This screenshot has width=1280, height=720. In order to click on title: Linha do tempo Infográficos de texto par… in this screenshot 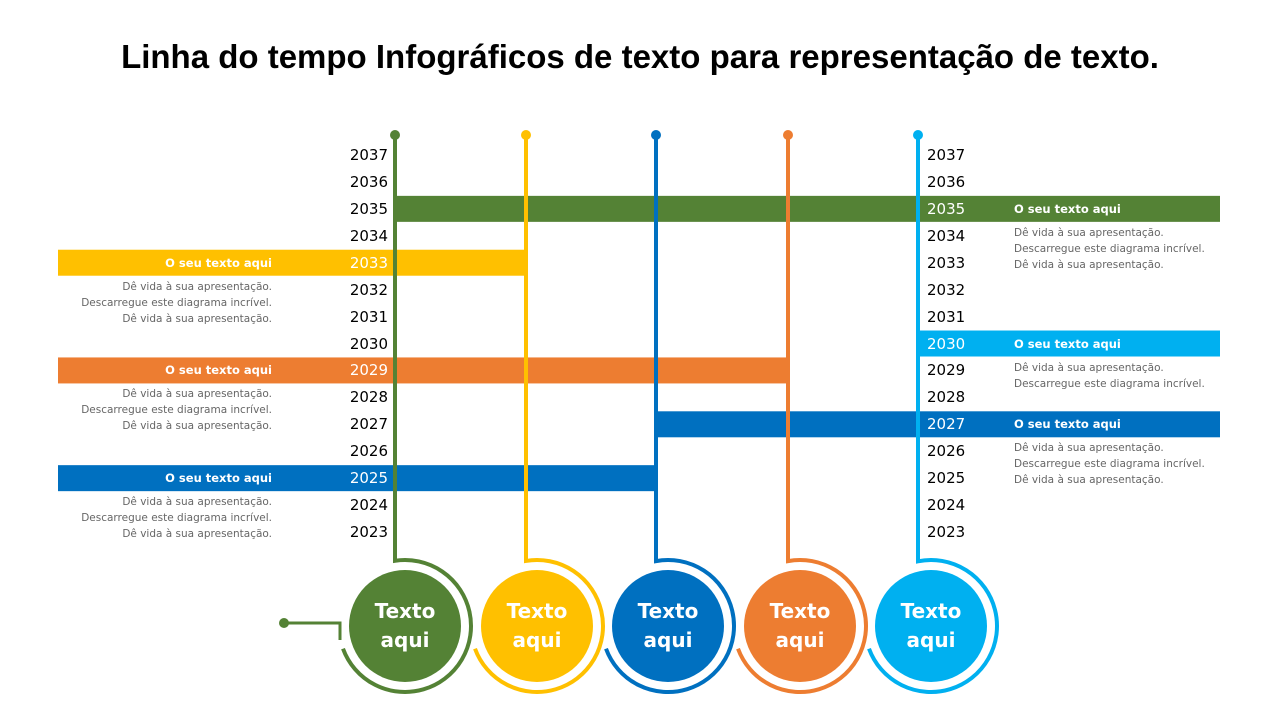, I will do `click(640, 56)`.